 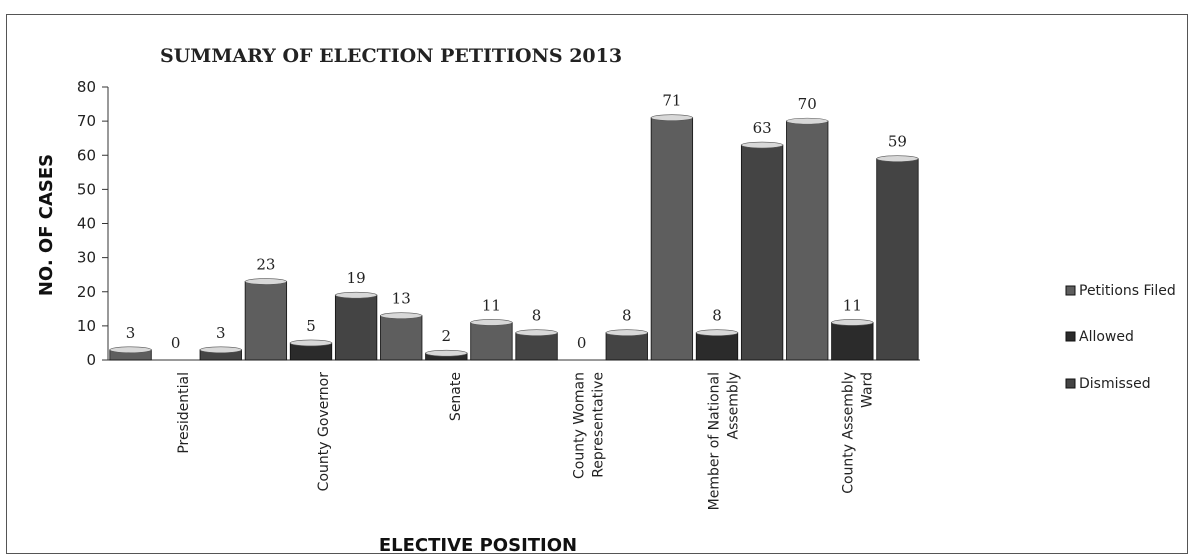 I want to click on y-tick-label: 80, so click(x=86, y=87).